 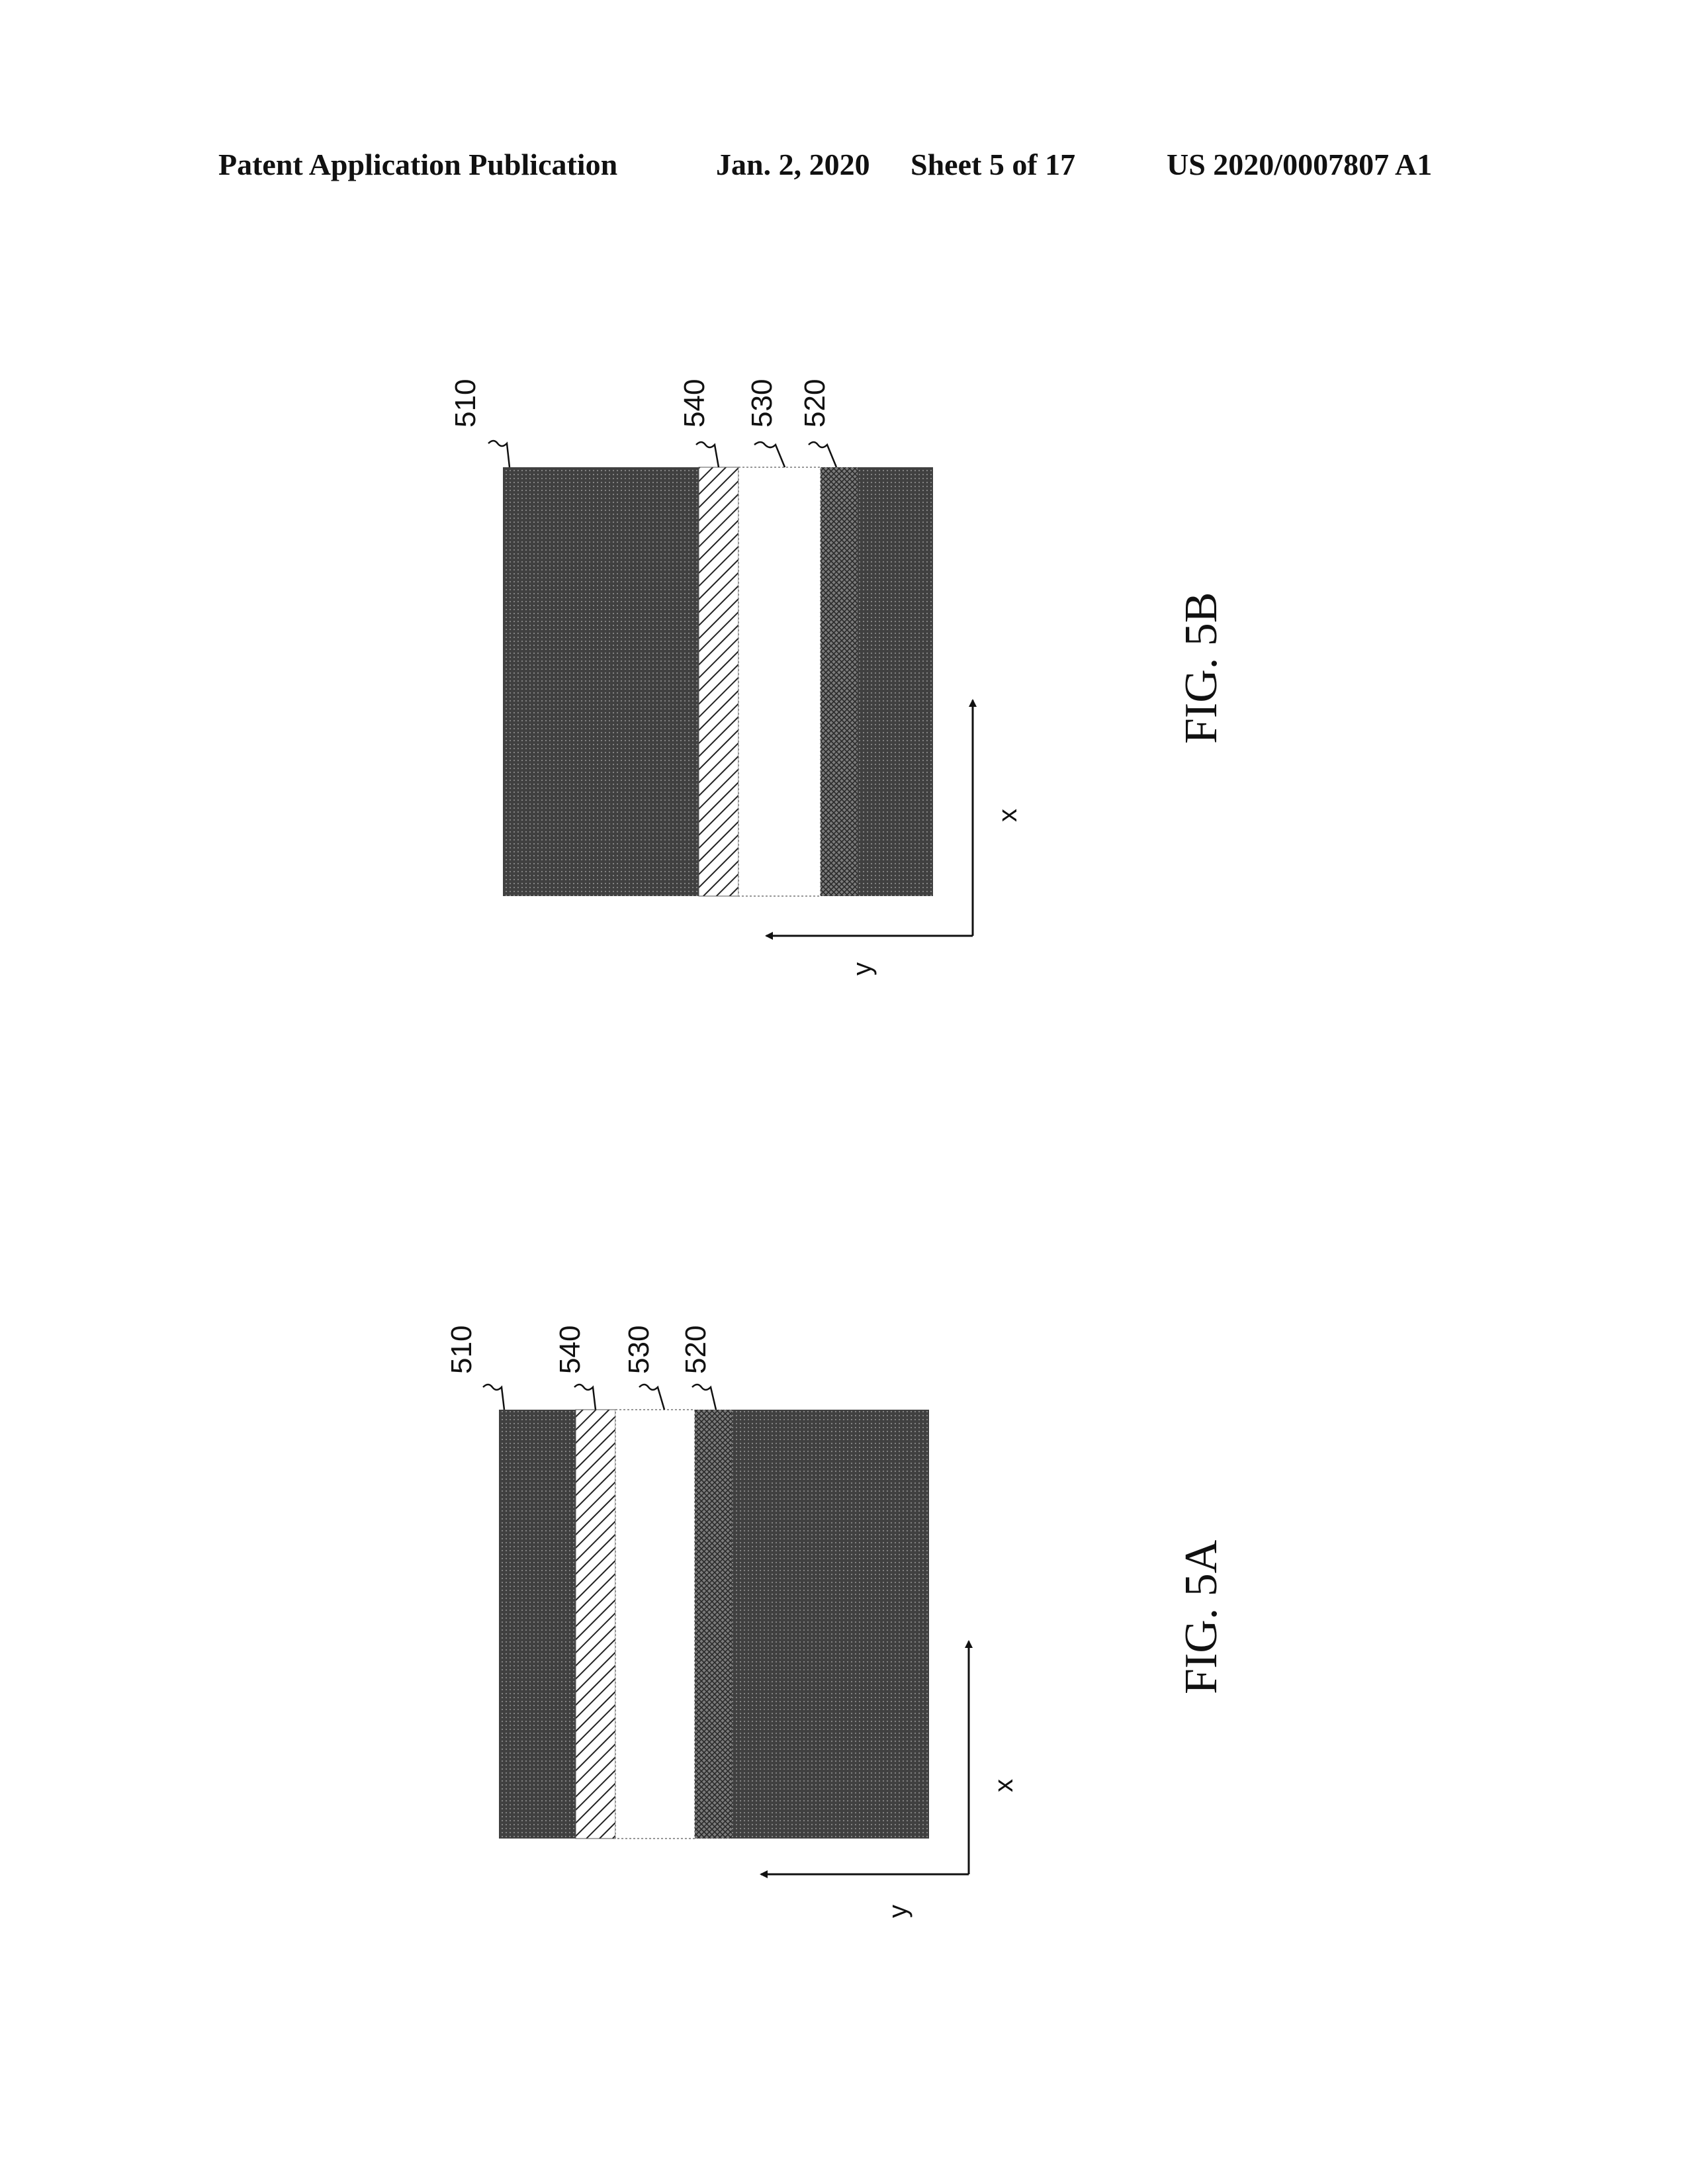 What do you see at coordinates (793, 164) in the screenshot?
I see `publication-date: Jan. 2, 2020` at bounding box center [793, 164].